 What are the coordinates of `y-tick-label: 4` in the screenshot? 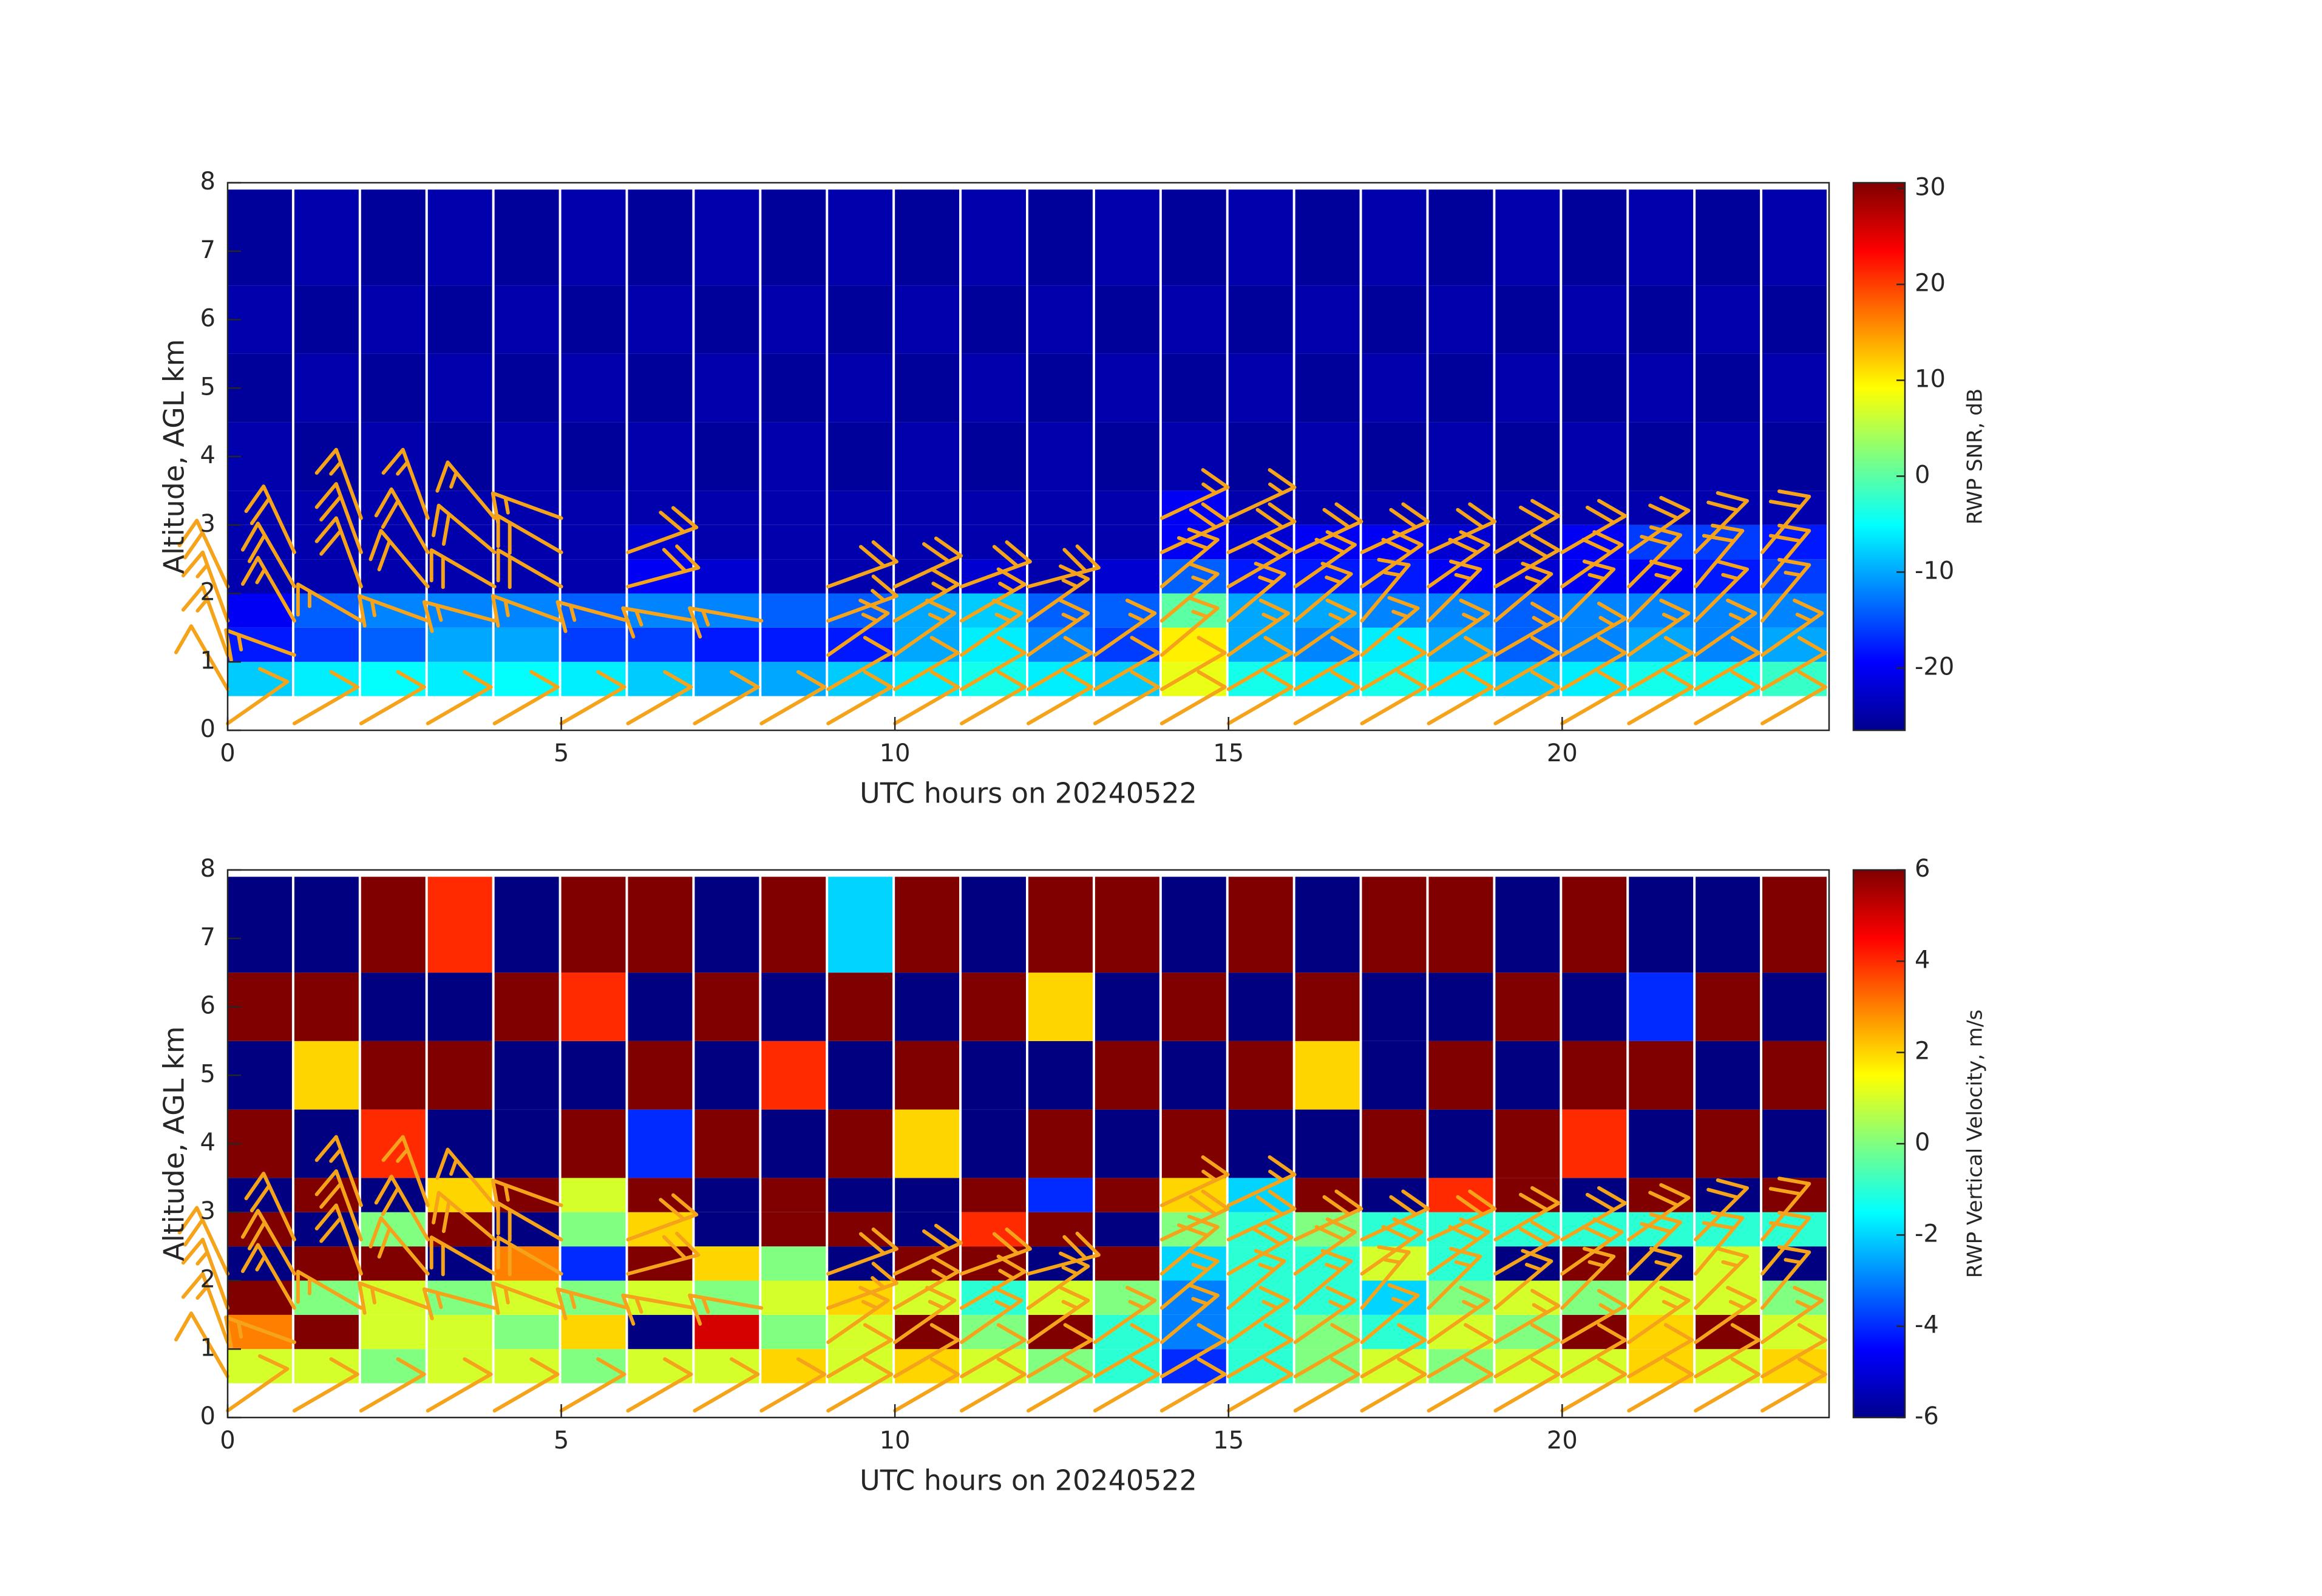 It's located at (208, 455).